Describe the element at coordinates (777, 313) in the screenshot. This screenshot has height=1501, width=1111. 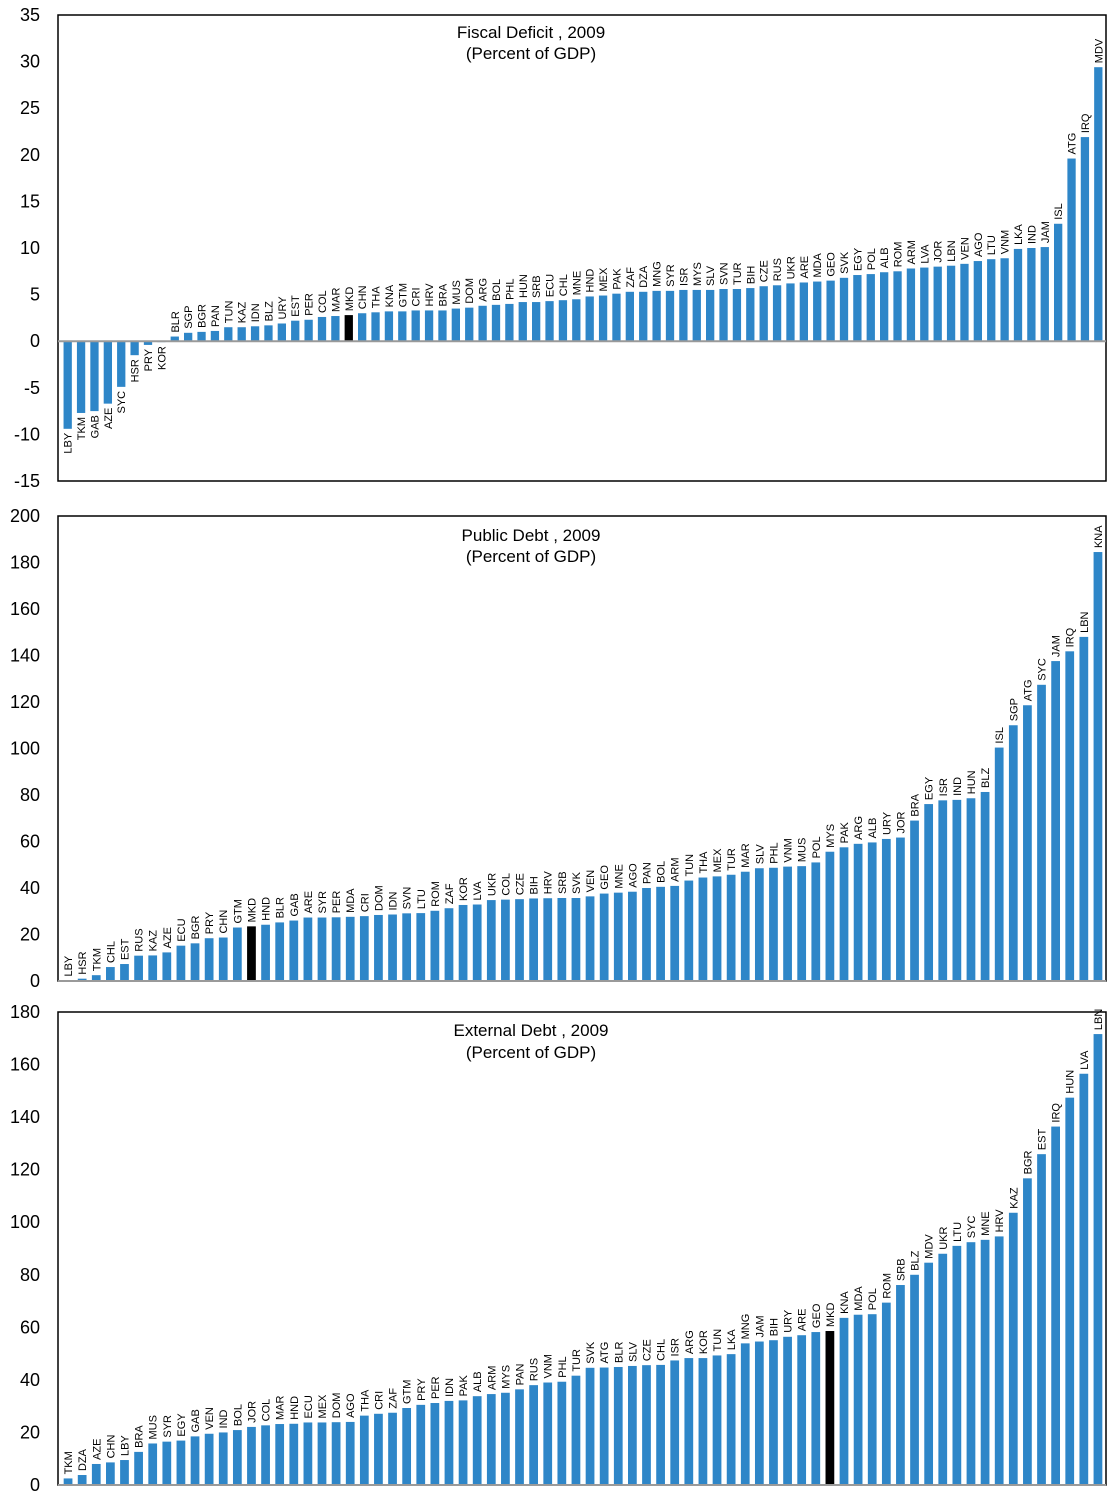
I see `bar-rus` at that location.